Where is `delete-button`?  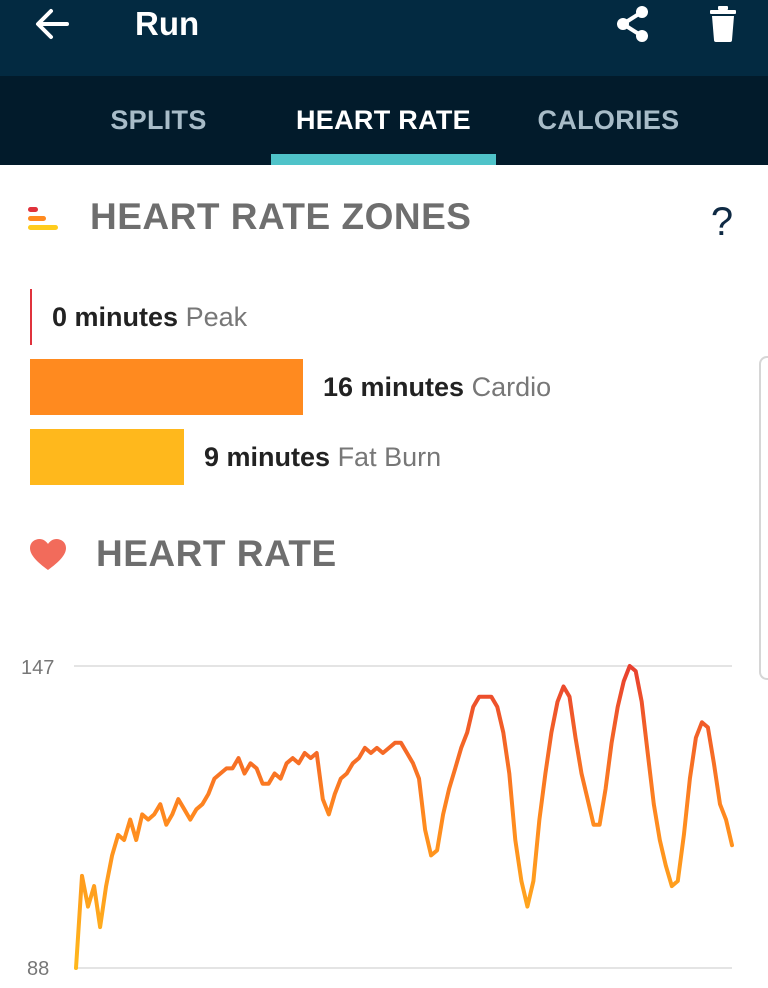
delete-button is located at coordinates (723, 24).